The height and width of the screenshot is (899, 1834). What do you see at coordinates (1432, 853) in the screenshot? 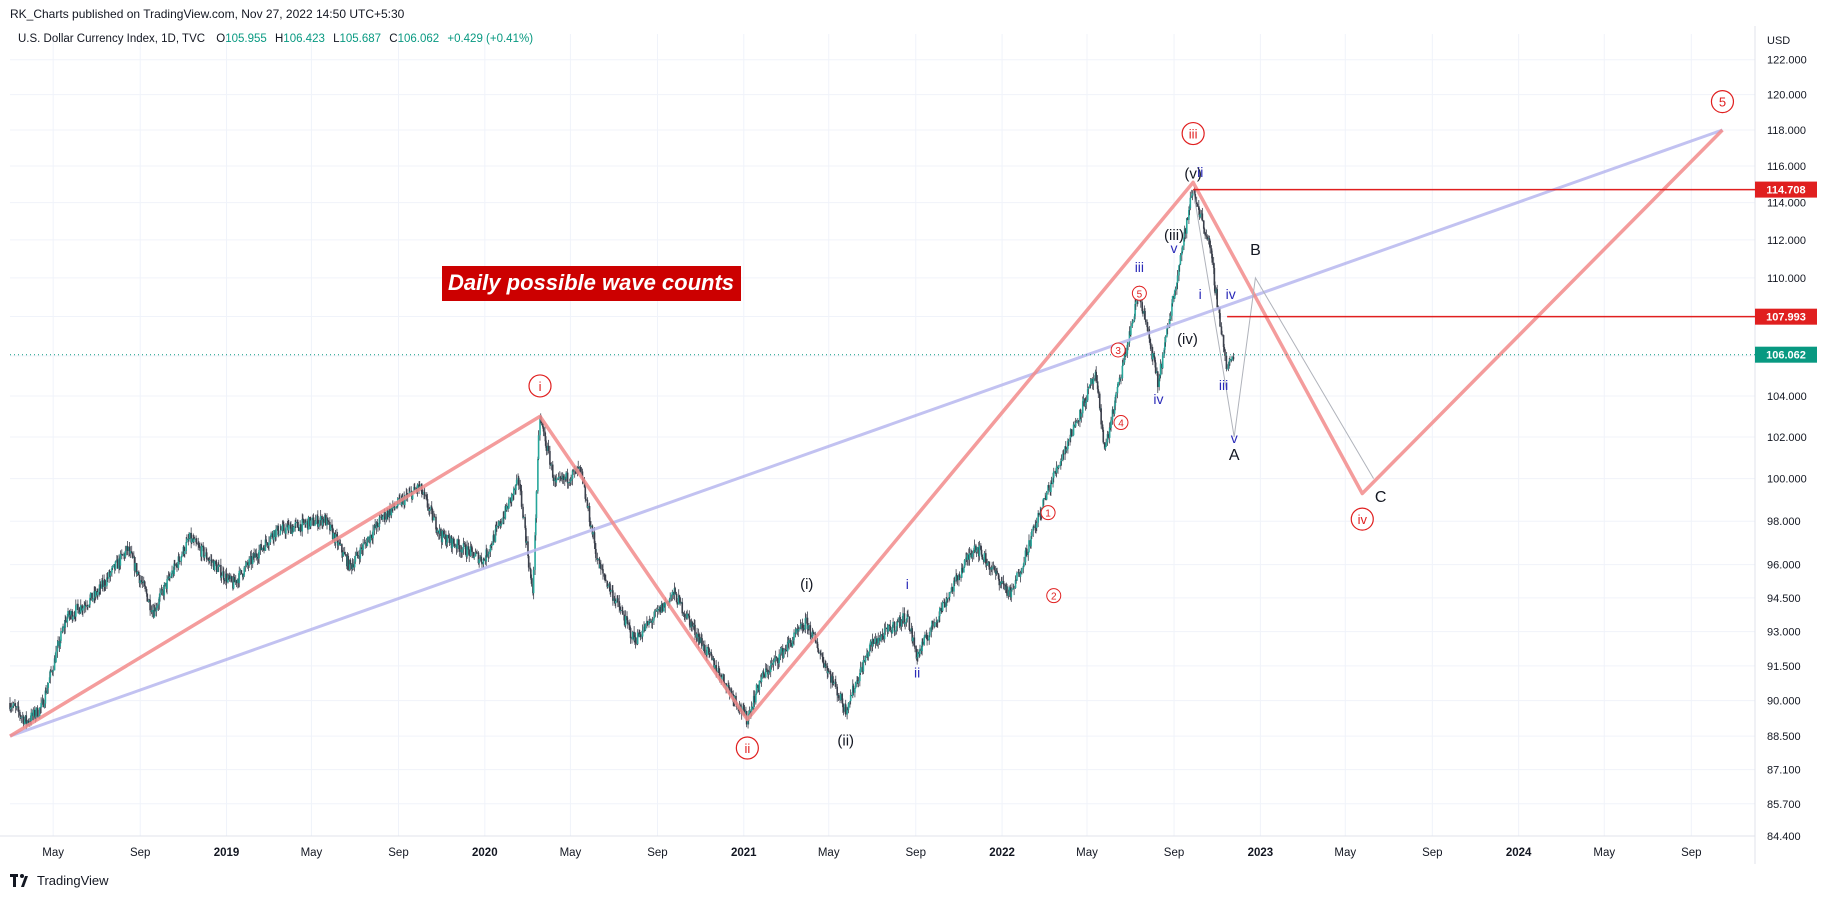
I see `x-tick-label: Sep` at bounding box center [1432, 853].